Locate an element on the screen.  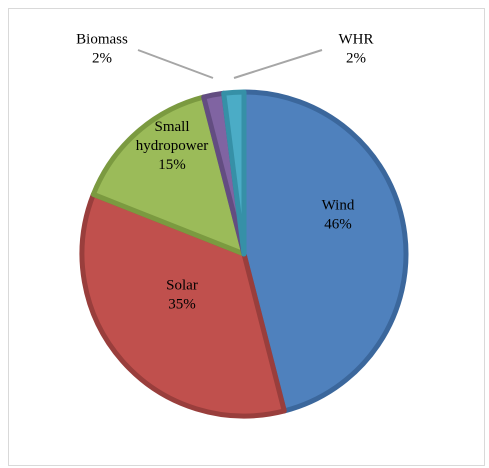
data-label-whr: WHR 2% is located at coordinates (356, 49).